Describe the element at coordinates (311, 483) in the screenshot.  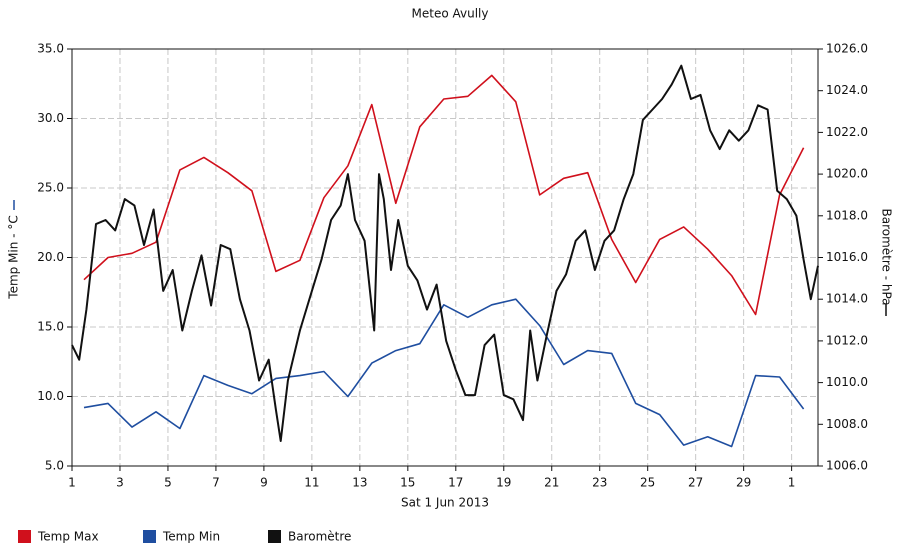
I see `x-tick-label: 11` at that location.